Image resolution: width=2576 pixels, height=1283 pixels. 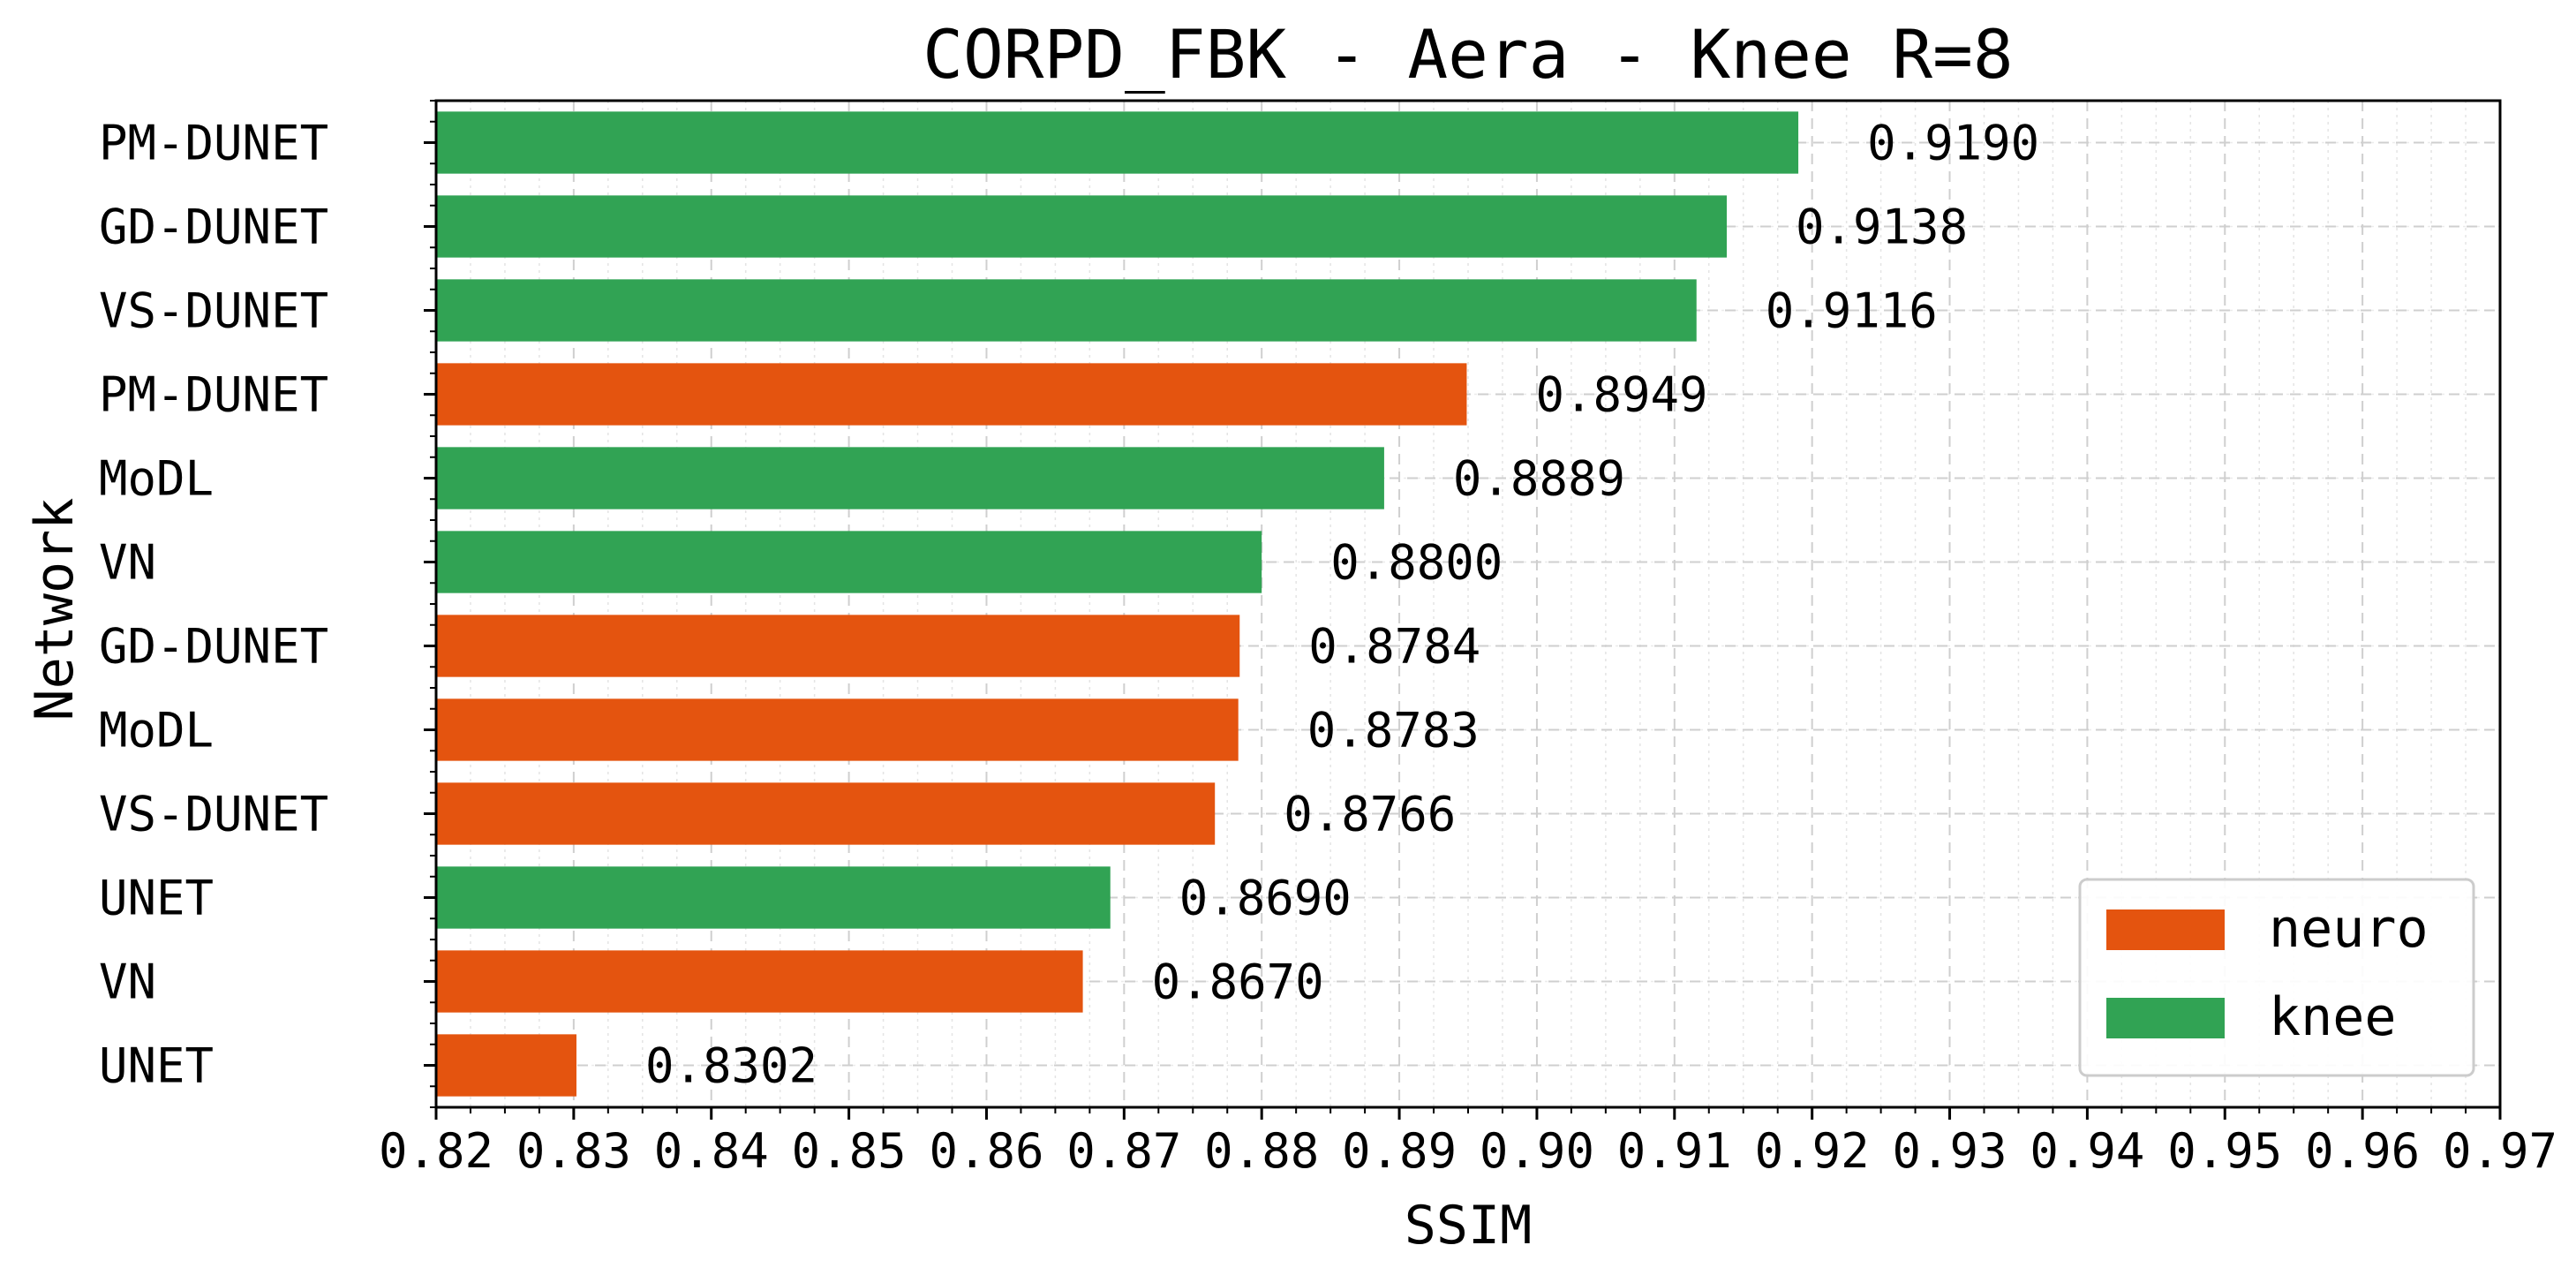 What do you see at coordinates (1953, 143) in the screenshot?
I see `bar-value-label: 0.9190` at bounding box center [1953, 143].